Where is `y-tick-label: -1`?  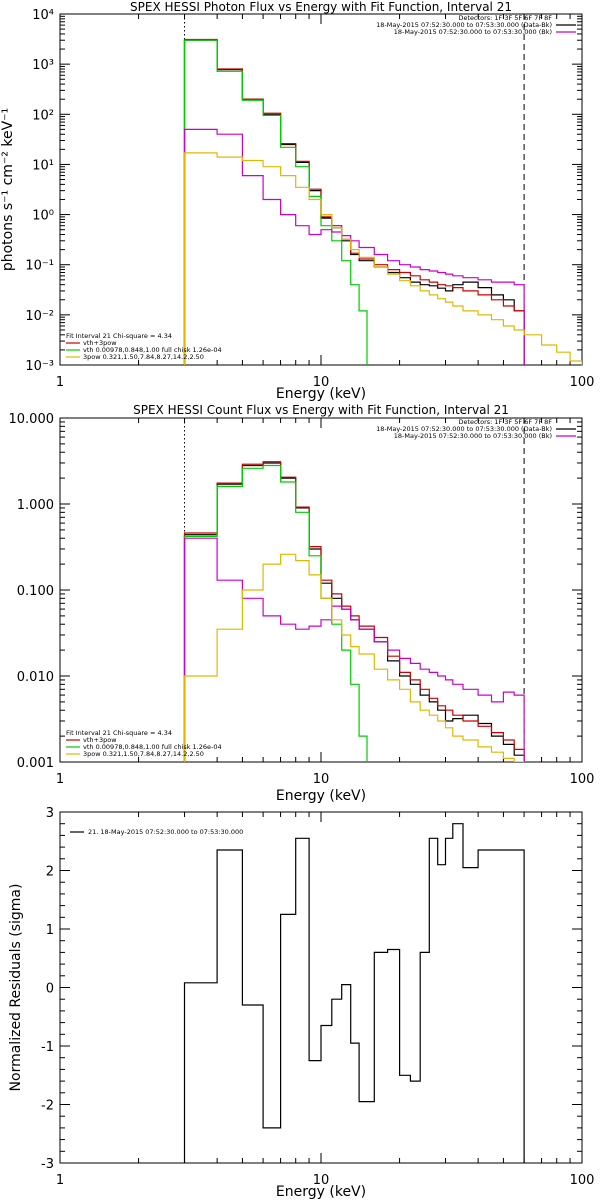 y-tick-label: -1 is located at coordinates (47, 1047).